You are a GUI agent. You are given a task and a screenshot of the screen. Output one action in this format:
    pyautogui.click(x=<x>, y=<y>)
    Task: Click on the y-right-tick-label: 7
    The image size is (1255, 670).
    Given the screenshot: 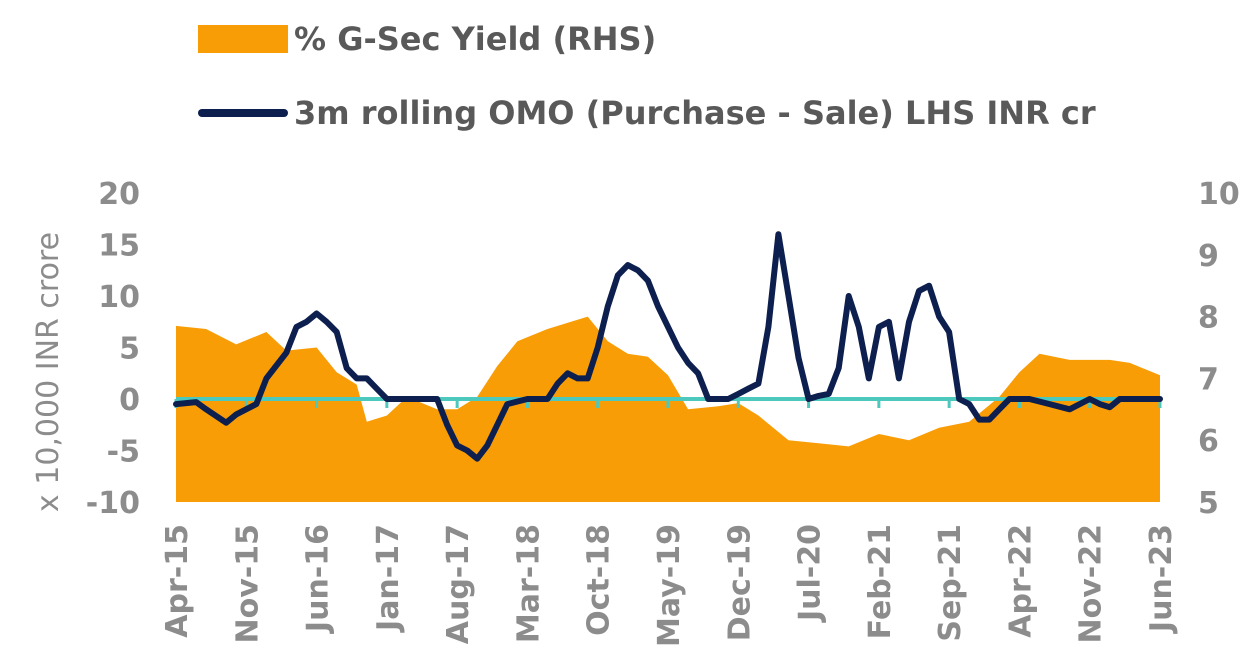 What is the action you would take?
    pyautogui.click(x=1208, y=379)
    